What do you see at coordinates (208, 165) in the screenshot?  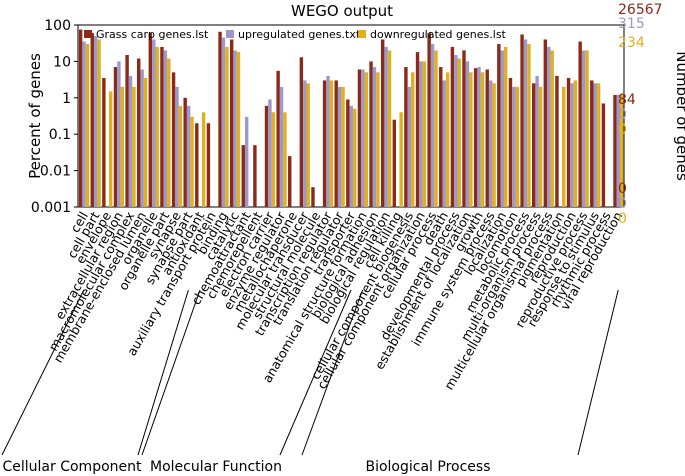 I see `bar-1-auxiliary-transport-protein` at bounding box center [208, 165].